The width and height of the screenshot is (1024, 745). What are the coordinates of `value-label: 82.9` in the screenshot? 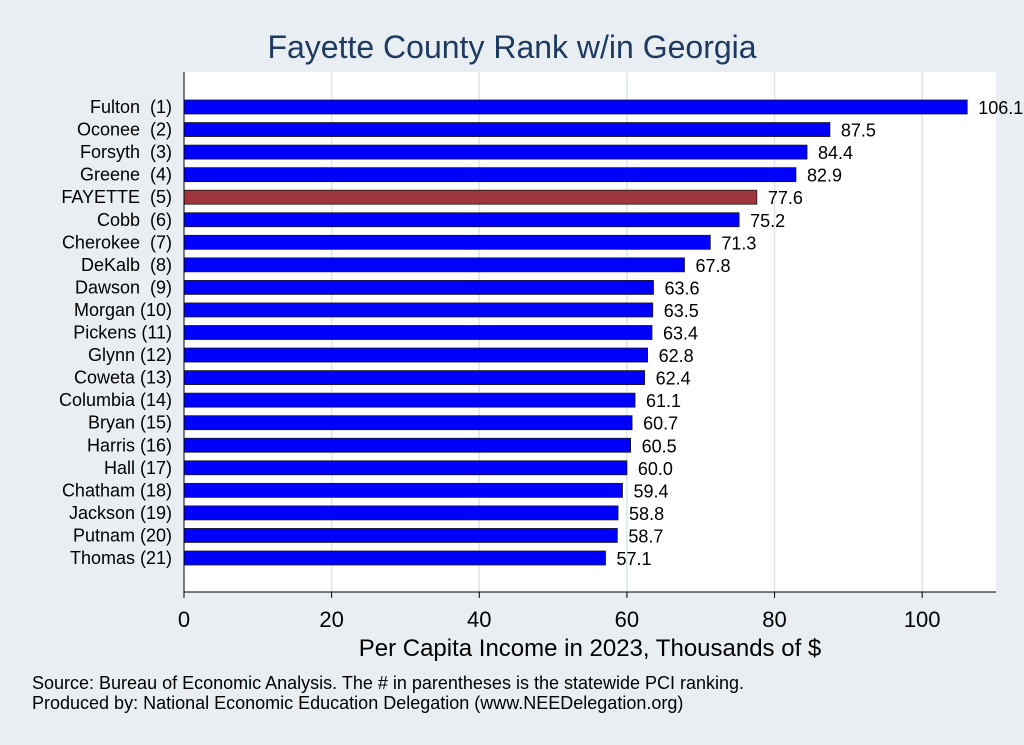 It's located at (824, 176).